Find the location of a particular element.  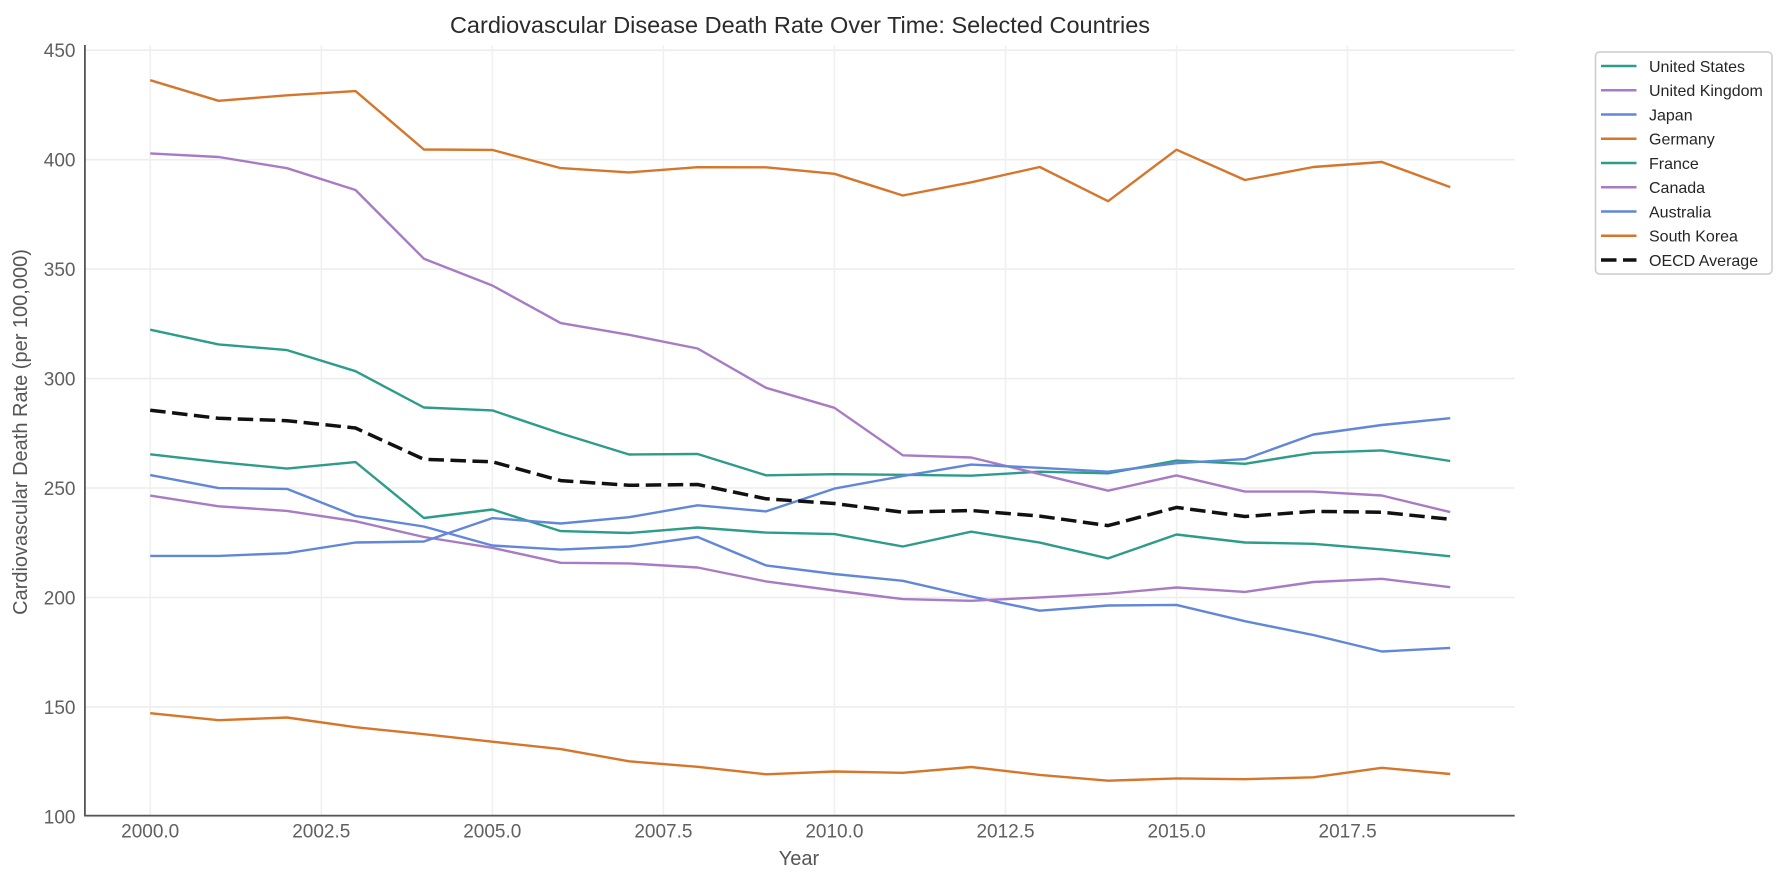

svg-text: 2002.5 is located at coordinates (321, 832).